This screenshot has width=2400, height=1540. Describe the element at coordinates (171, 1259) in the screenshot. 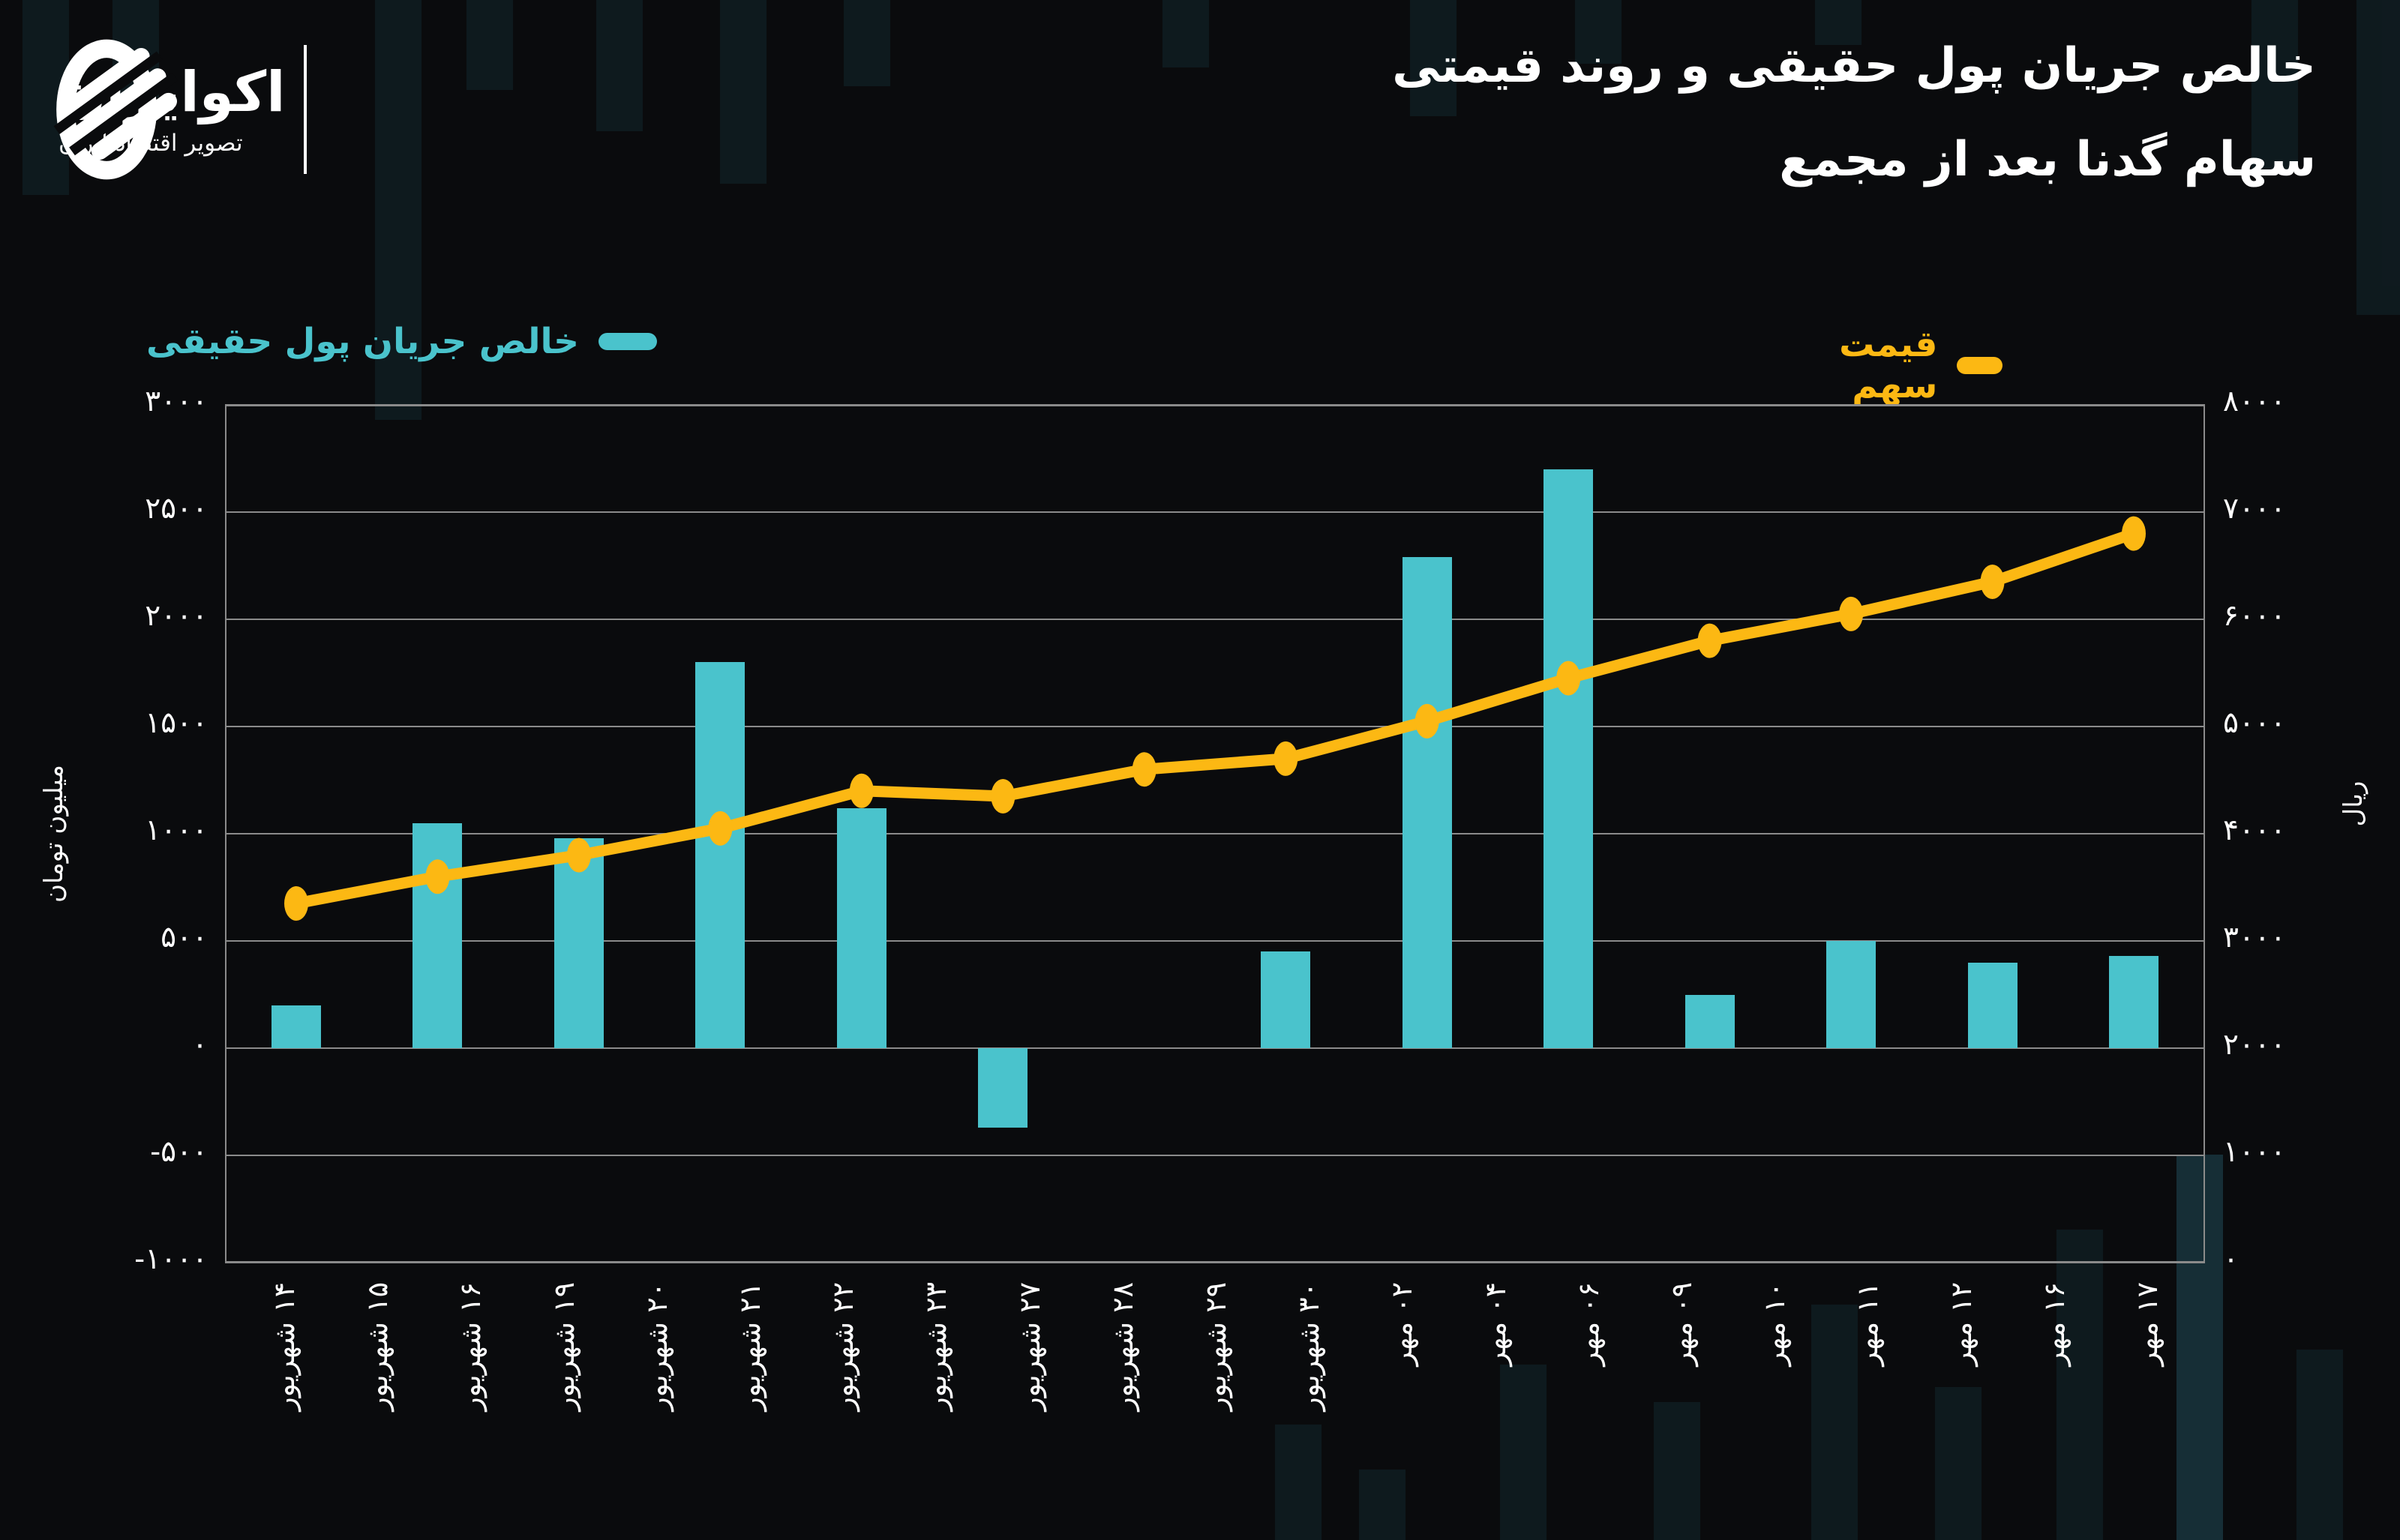

I see `y-axis-tick-left: -۱۰۰۰` at that location.